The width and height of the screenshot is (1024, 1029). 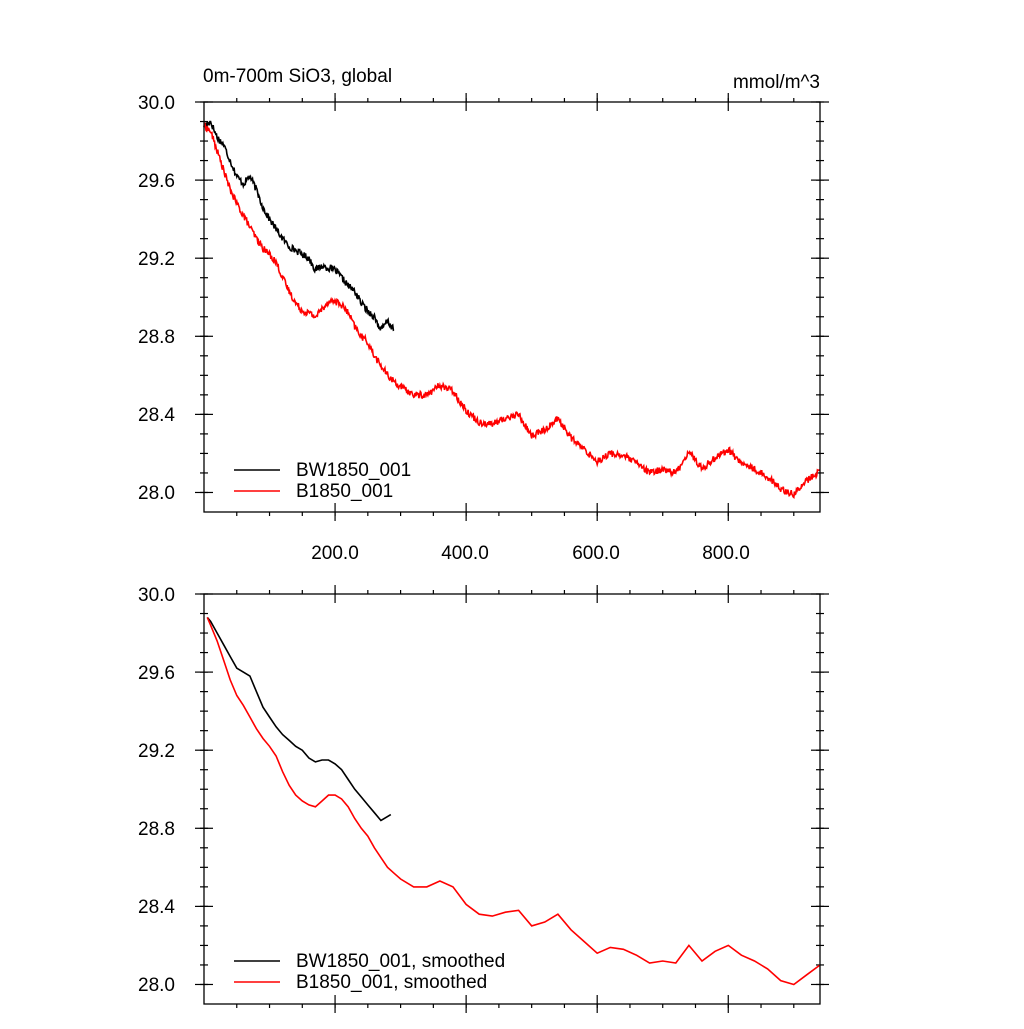 What do you see at coordinates (335, 553) in the screenshot?
I see `x-tick-label: 200.0` at bounding box center [335, 553].